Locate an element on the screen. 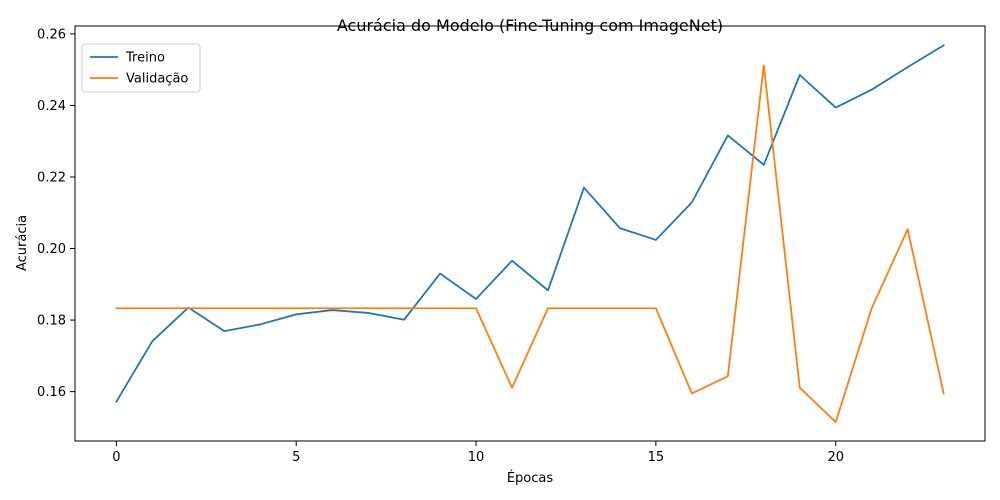 The height and width of the screenshot is (500, 1000). legend: Treino Validação is located at coordinates (141, 68).